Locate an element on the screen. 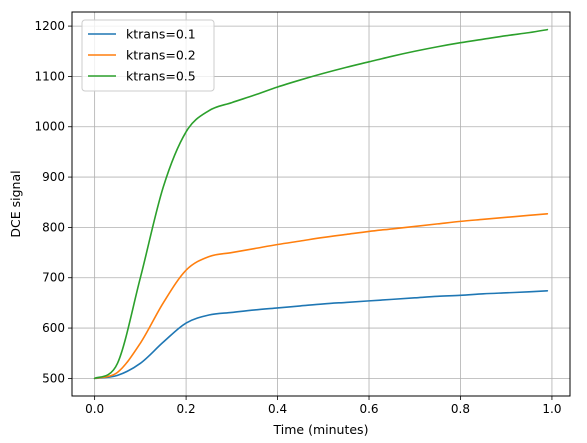 This screenshot has width=587, height=443. y-tick-label: 700 is located at coordinates (53, 278).